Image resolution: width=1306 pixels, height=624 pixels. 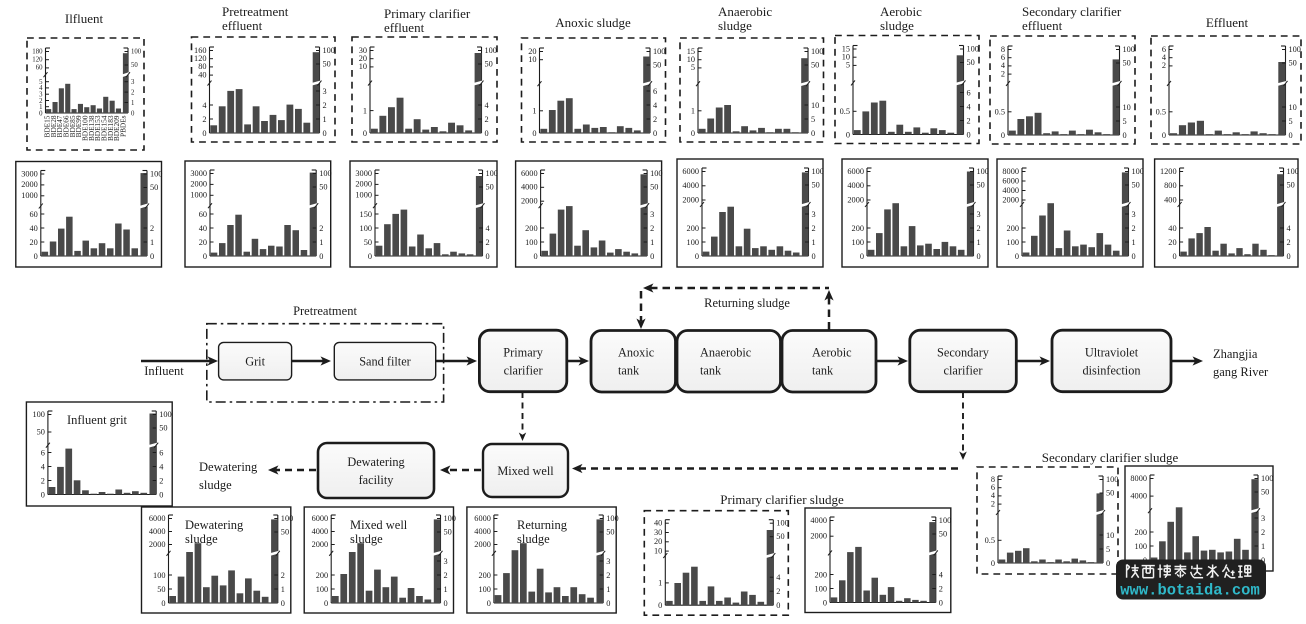 What do you see at coordinates (198, 173) in the screenshot?
I see `svg-text: 3000` at bounding box center [198, 173].